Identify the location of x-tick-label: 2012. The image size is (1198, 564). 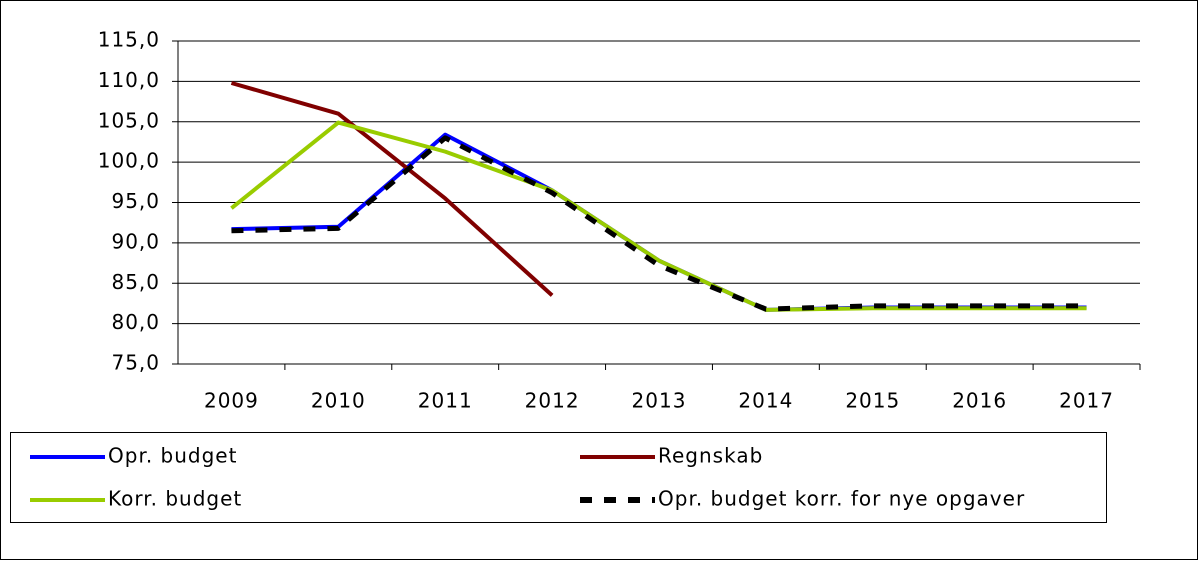
(552, 401).